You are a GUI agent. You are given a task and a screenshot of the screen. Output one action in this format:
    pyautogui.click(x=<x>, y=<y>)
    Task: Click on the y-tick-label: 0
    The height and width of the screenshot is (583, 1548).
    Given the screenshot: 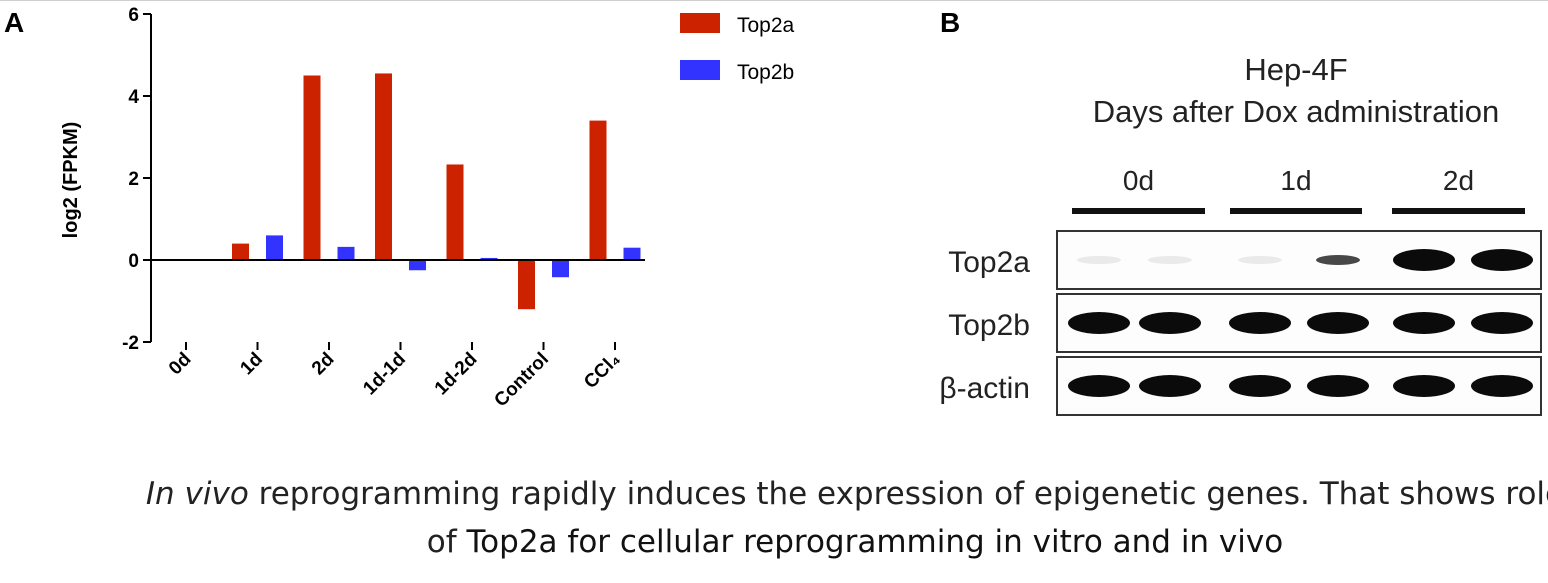 What is the action you would take?
    pyautogui.click(x=133, y=261)
    